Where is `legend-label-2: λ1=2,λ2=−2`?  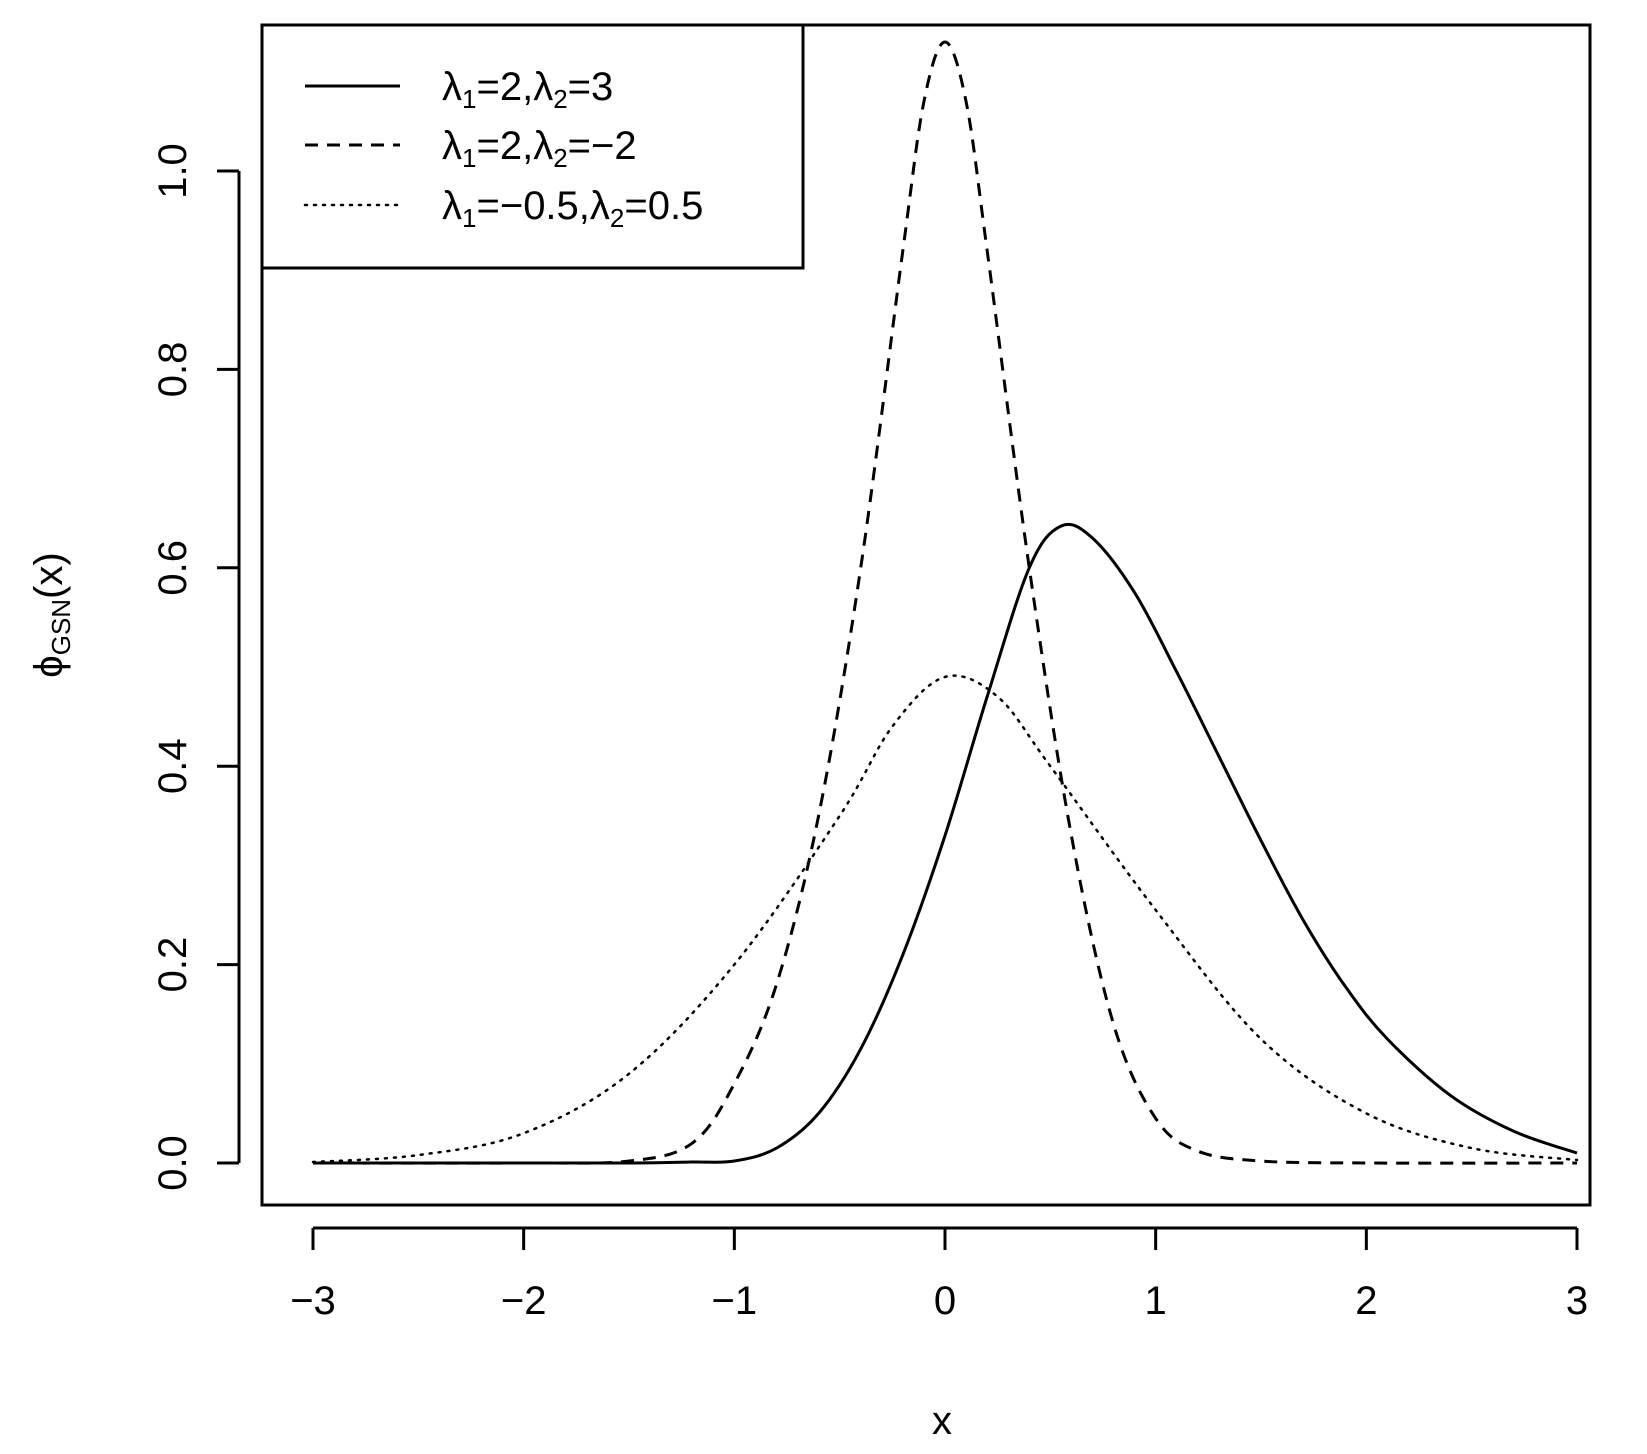
legend-label-2: λ1=2,λ2=−2 is located at coordinates (539, 148).